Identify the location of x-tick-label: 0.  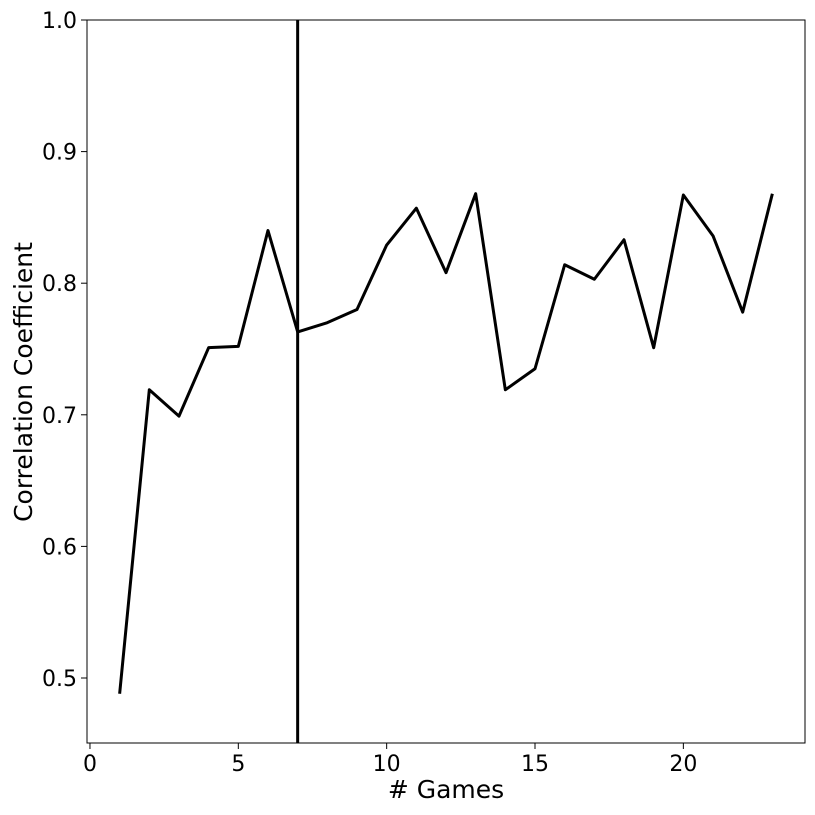
(90, 764).